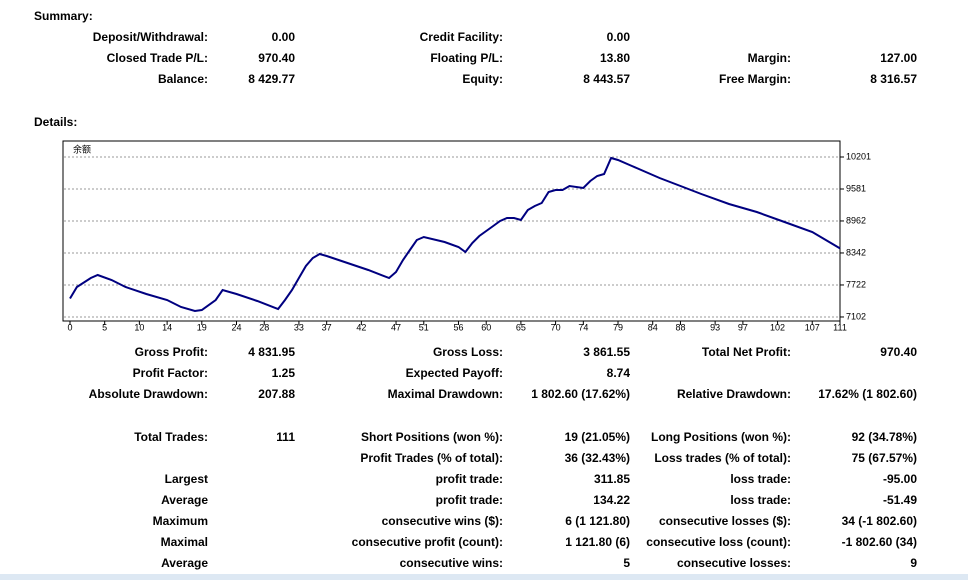 Image resolution: width=968 pixels, height=580 pixels. Describe the element at coordinates (715, 327) in the screenshot. I see `x-tick-label: 93` at that location.